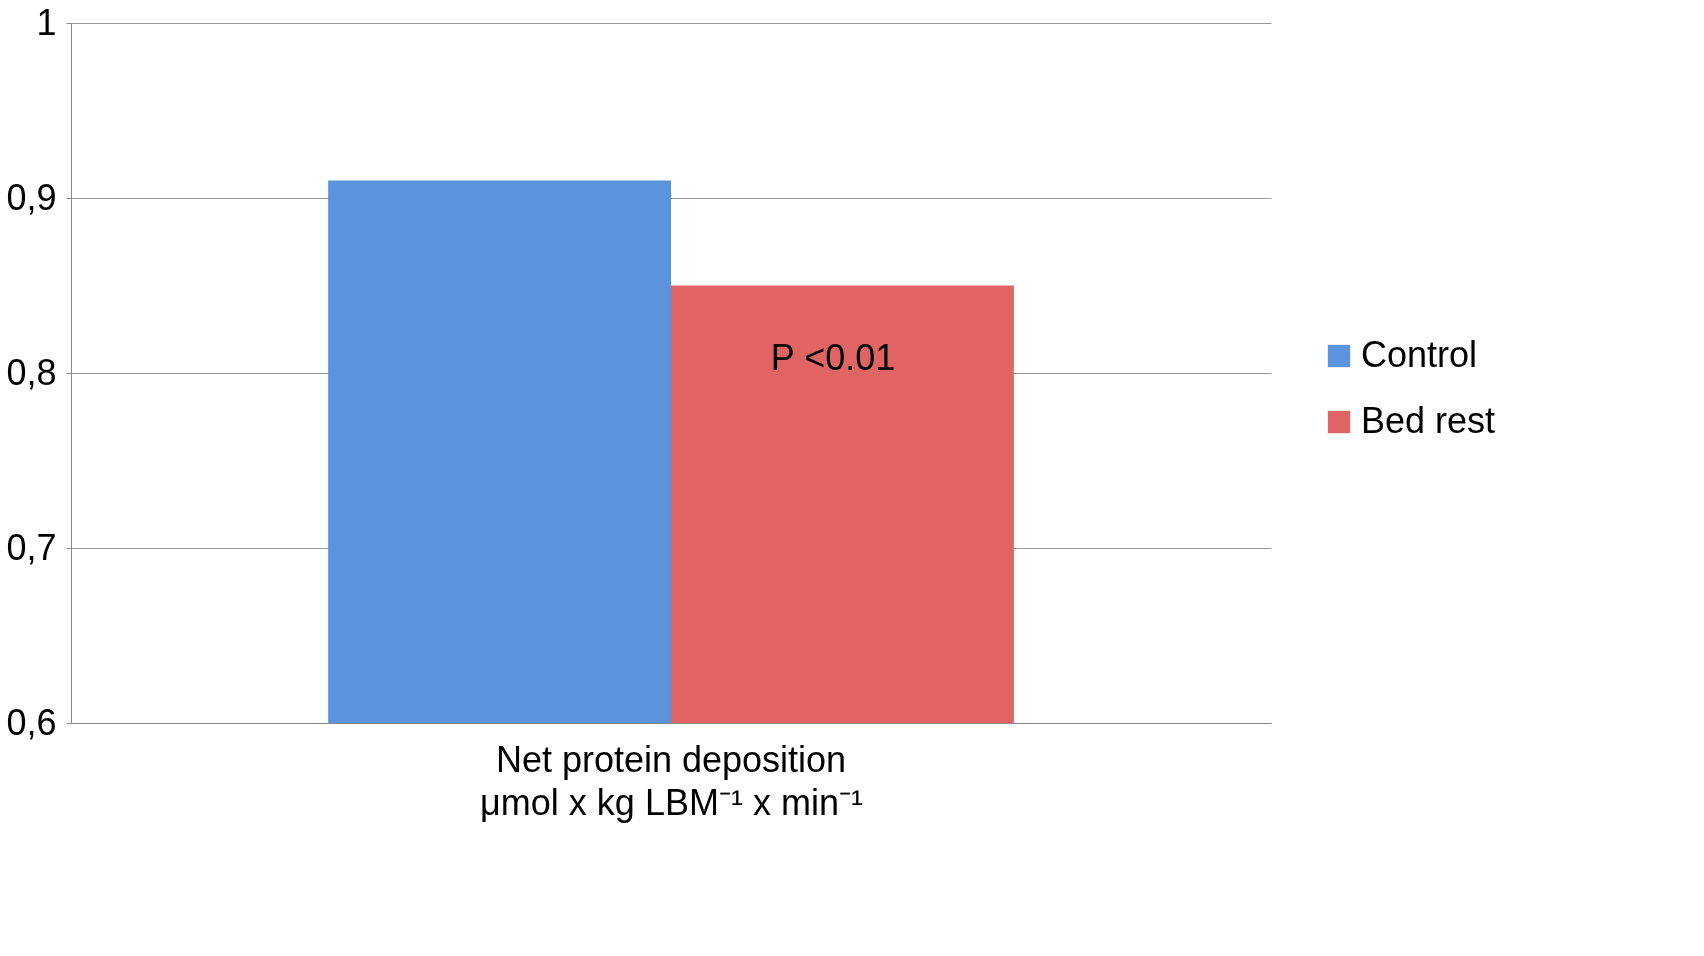  I want to click on x-axis-title: μmol x kg LBM⁻¹ x min⁻¹, so click(671, 802).